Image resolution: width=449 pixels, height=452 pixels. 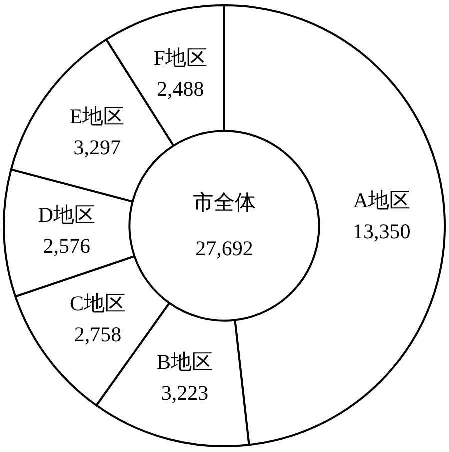 I want to click on data-label: 3,297, so click(x=97, y=147).